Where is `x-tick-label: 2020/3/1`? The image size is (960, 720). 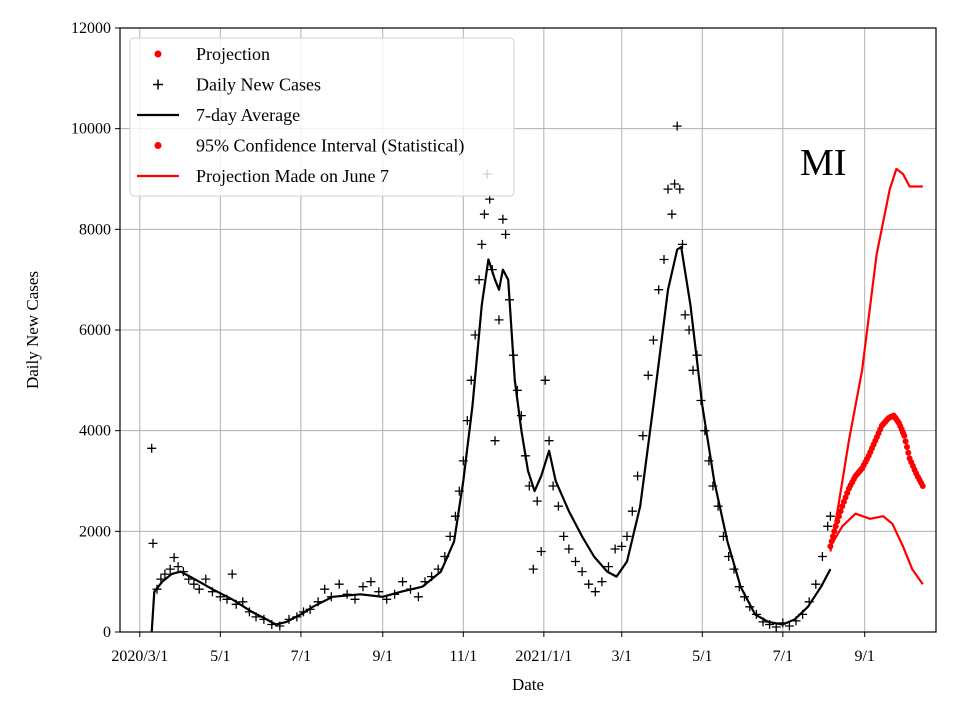 x-tick-label: 2020/3/1 is located at coordinates (139, 656).